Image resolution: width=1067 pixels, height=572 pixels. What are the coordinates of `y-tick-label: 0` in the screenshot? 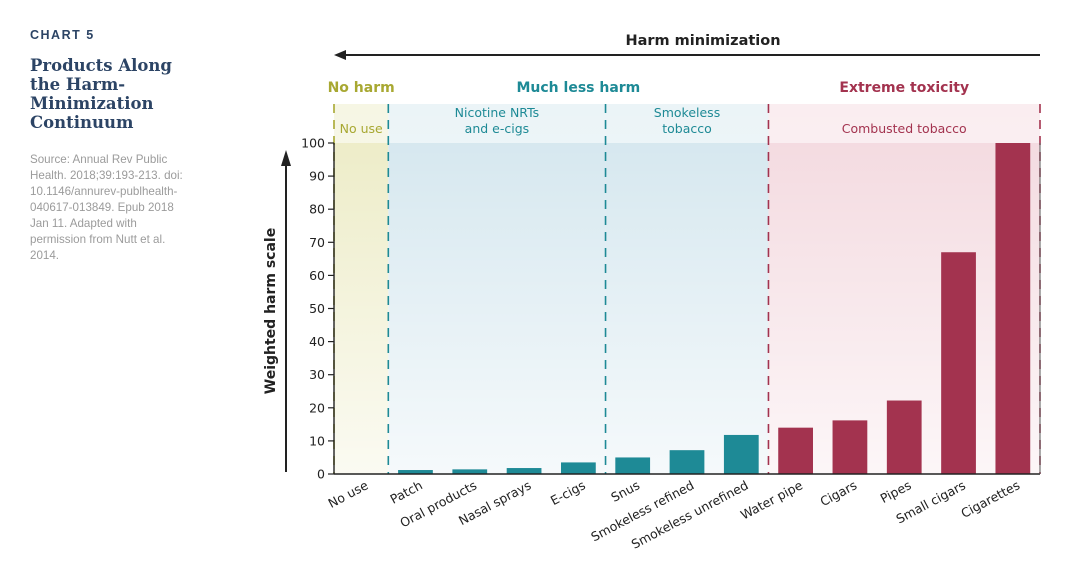 It's located at (321, 474).